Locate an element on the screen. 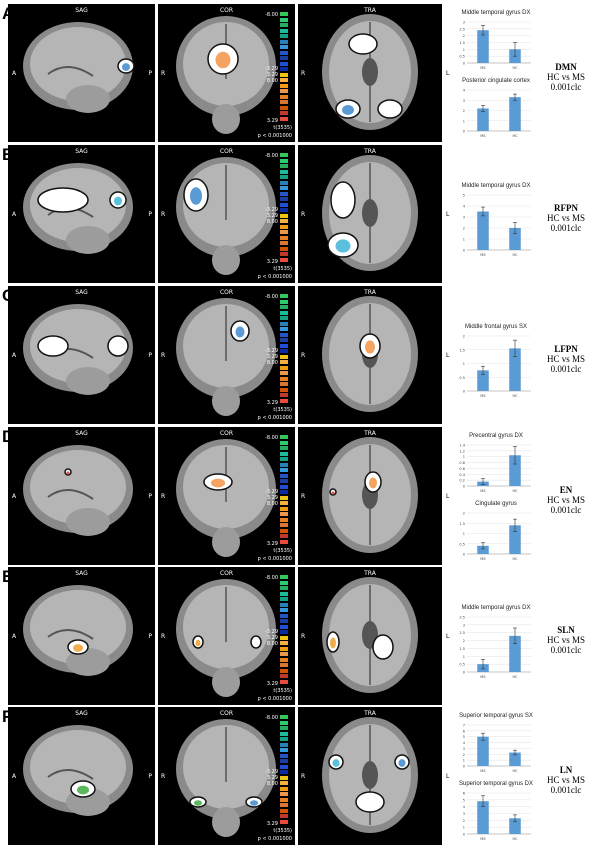  y-tick-label: 6 is located at coordinates (464, 794).